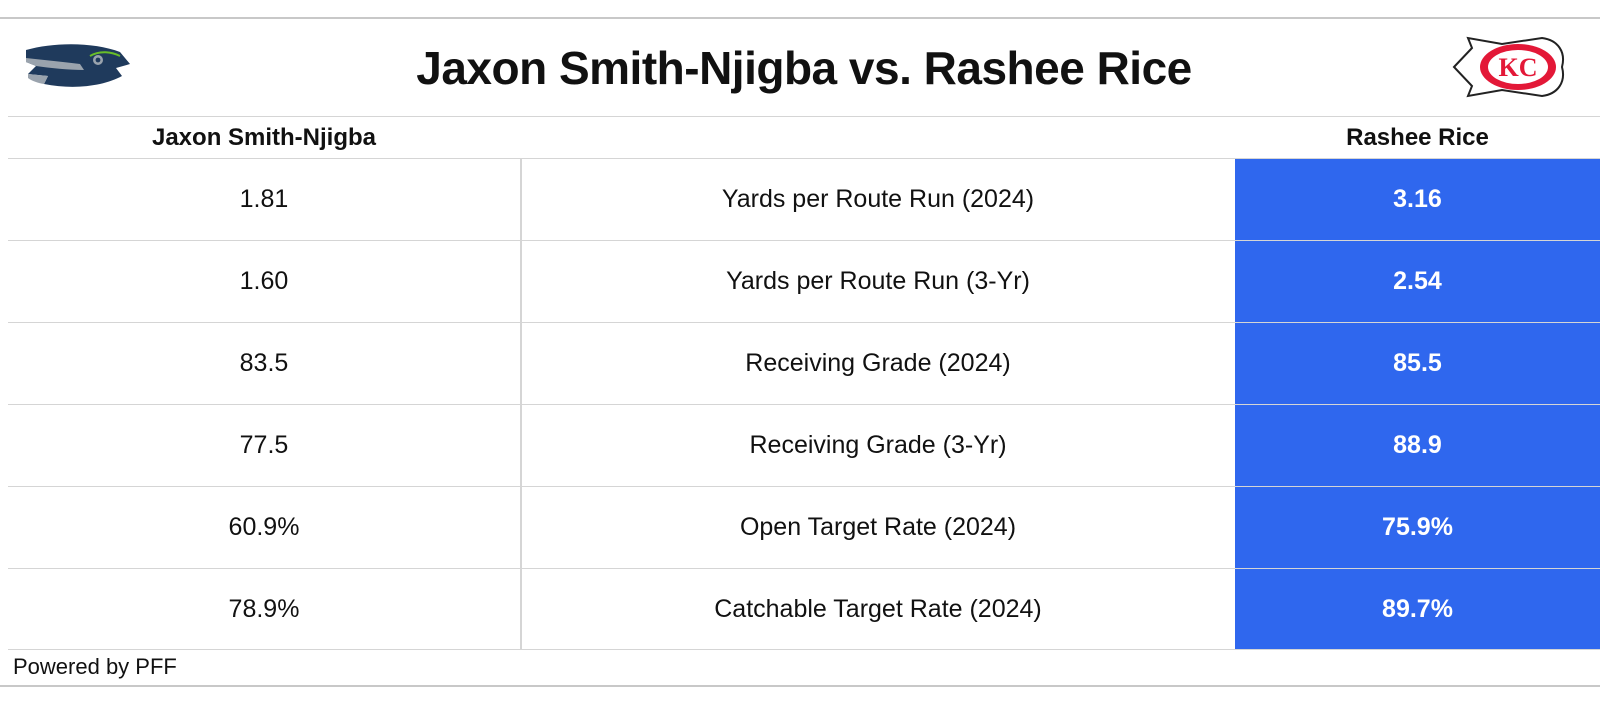  What do you see at coordinates (1417, 609) in the screenshot?
I see `right-value: 89.7%` at bounding box center [1417, 609].